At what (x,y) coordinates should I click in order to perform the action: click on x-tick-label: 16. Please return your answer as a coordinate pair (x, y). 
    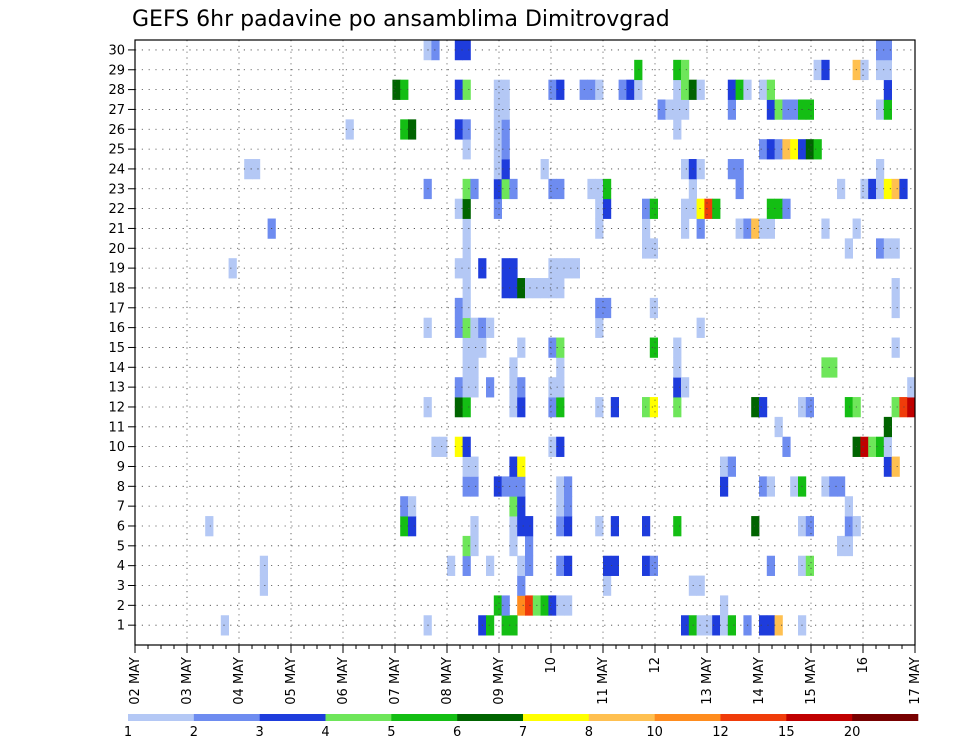
    Looking at the image, I should click on (863, 665).